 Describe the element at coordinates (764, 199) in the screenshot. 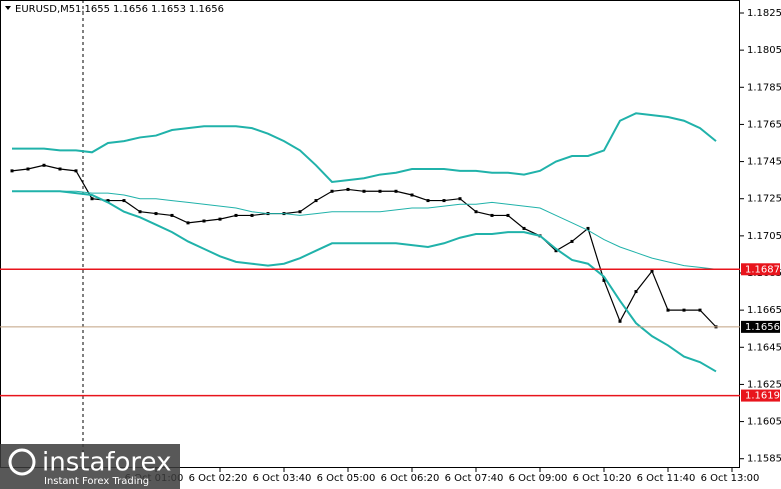

I see `y-tick-label: 1.1725` at that location.